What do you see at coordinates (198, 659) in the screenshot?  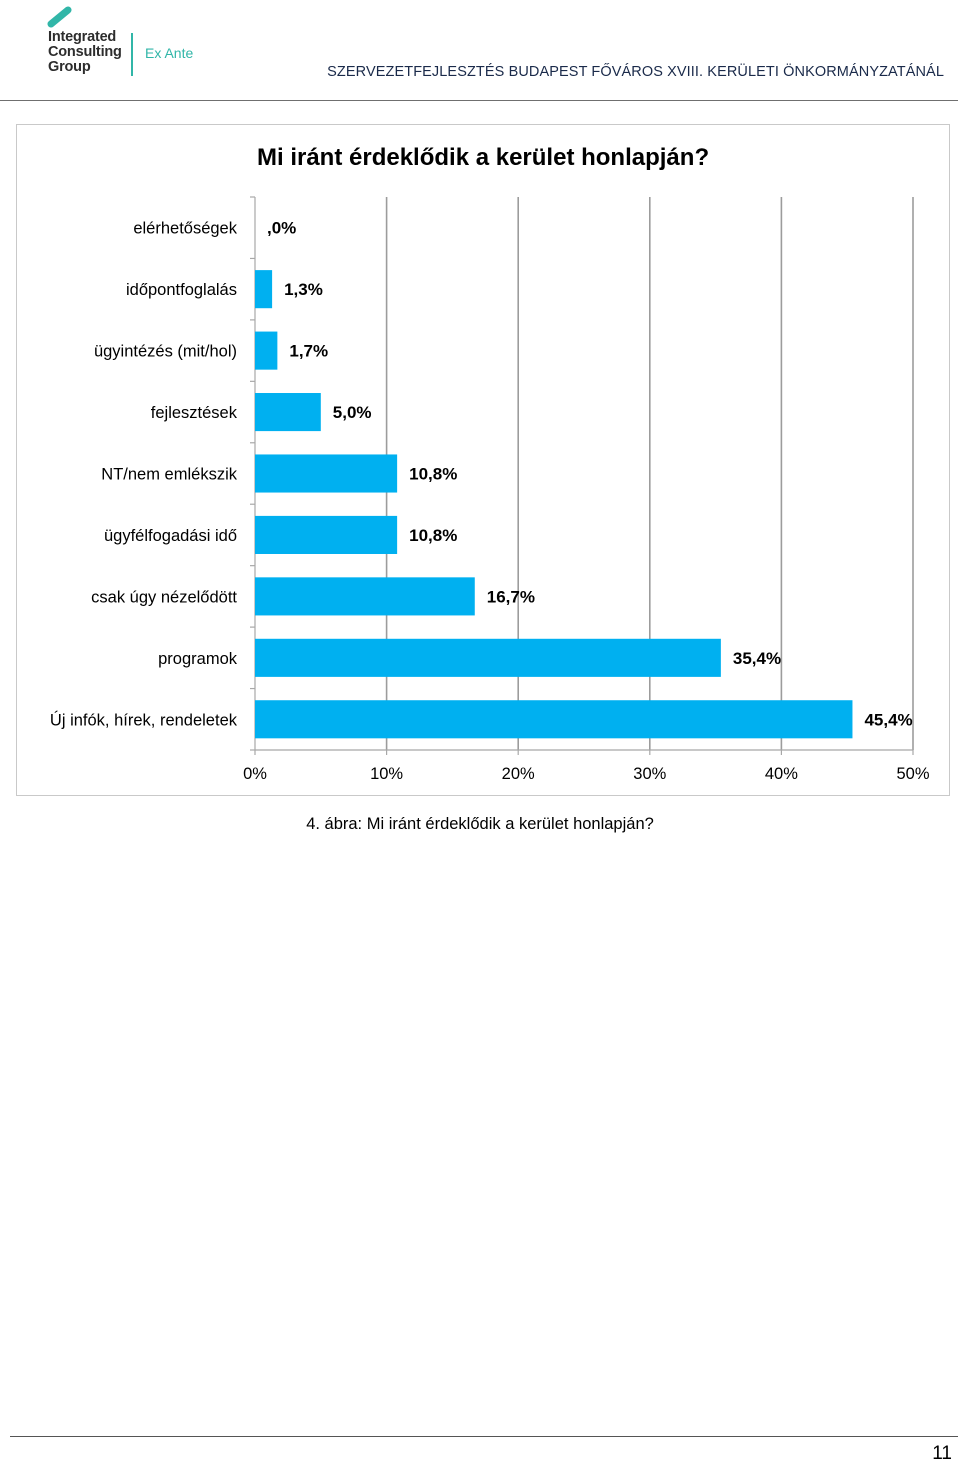 I see `category-label: programok` at bounding box center [198, 659].